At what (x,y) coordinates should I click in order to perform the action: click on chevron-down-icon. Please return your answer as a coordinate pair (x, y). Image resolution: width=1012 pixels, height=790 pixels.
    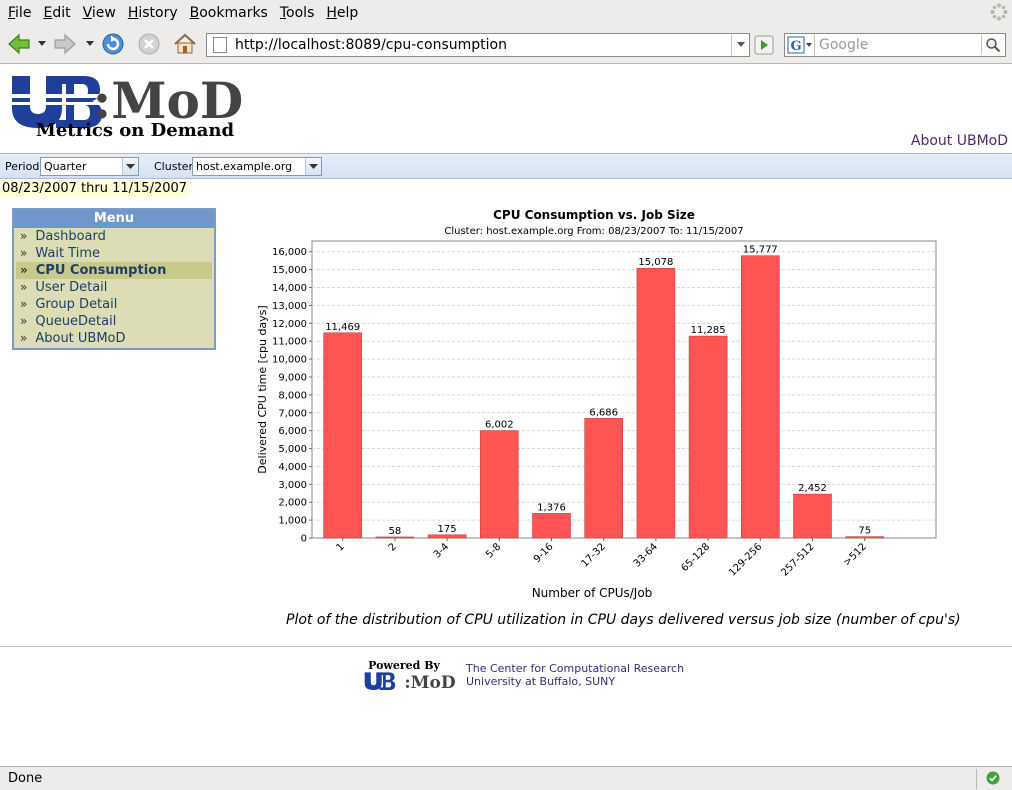
    Looking at the image, I should click on (313, 166).